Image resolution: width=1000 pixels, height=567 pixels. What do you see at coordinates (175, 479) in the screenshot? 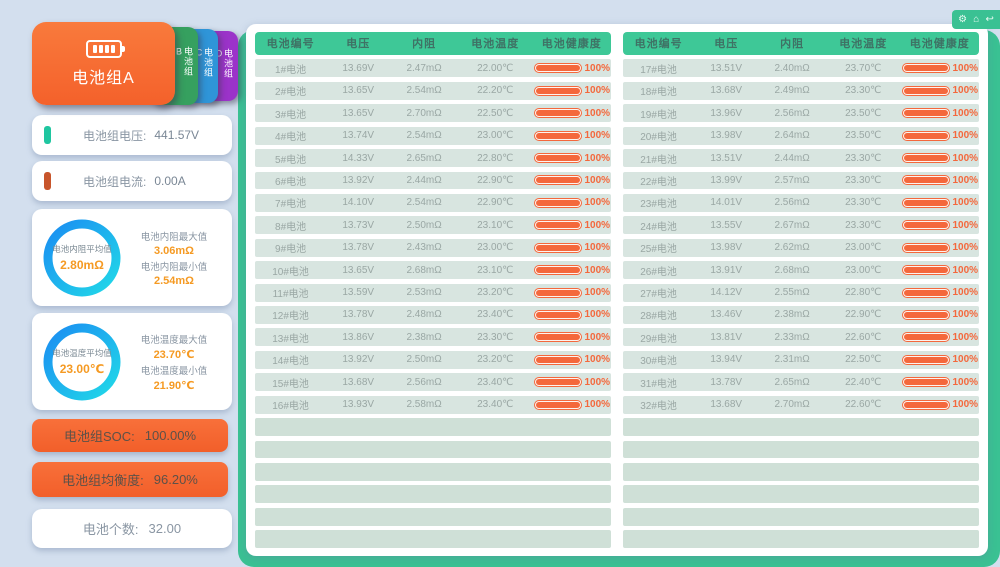
I see `balance-value: 96.20%` at bounding box center [175, 479].